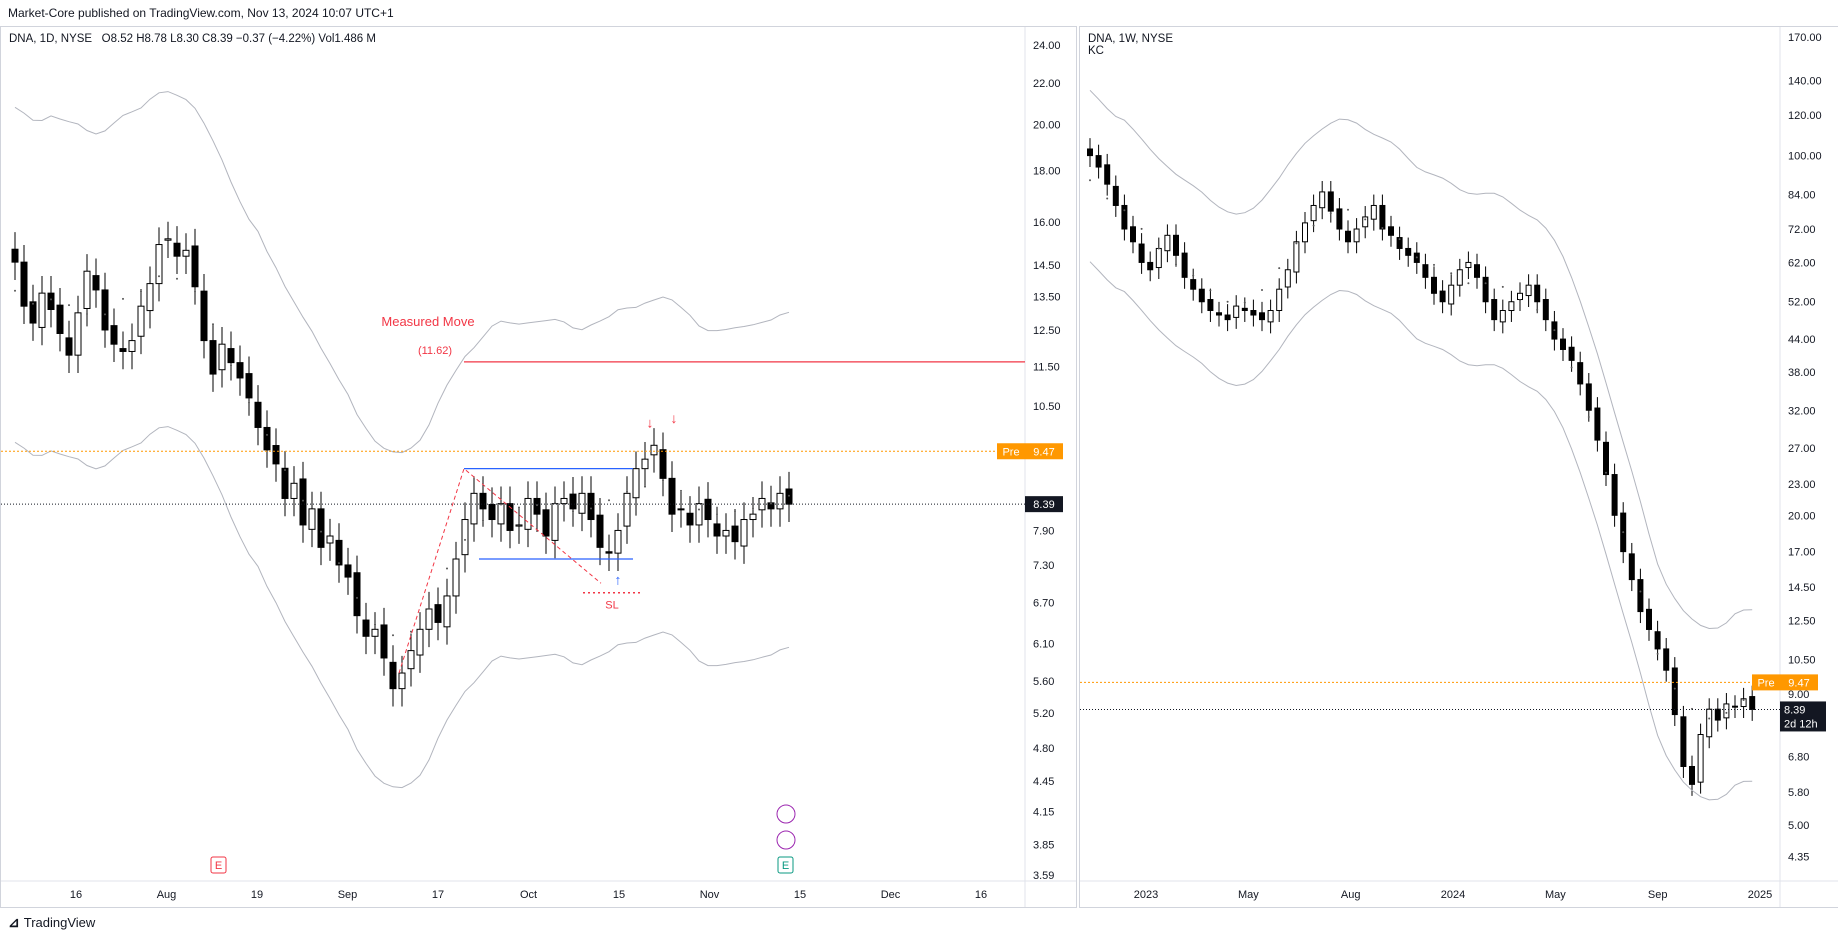  What do you see at coordinates (800, 895) in the screenshot?
I see `time-tick-label: 15` at bounding box center [800, 895].